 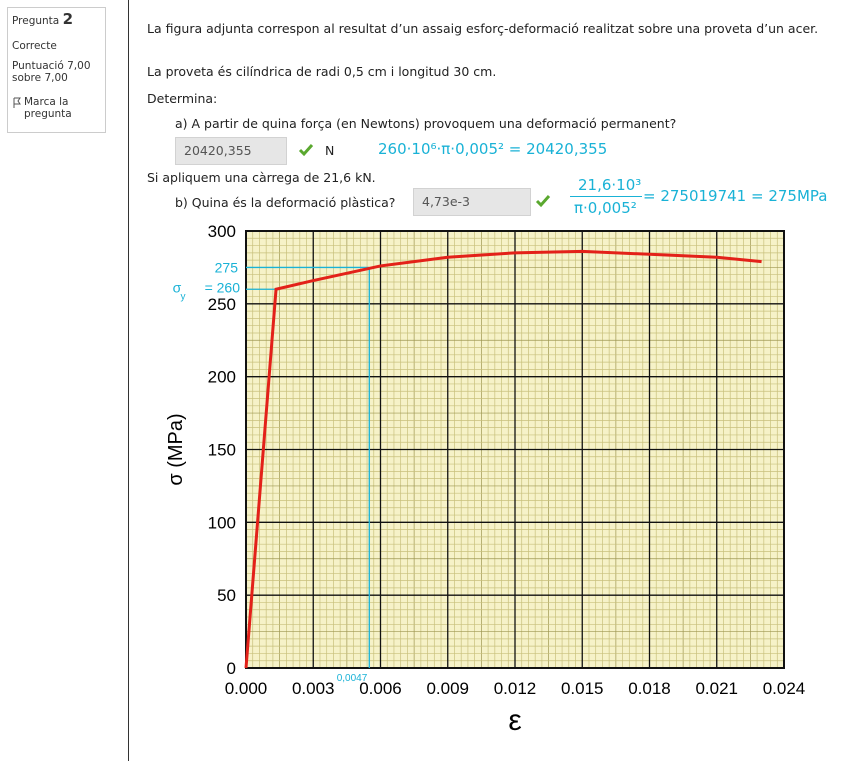 What do you see at coordinates (352, 678) in the screenshot?
I see `annotation: 0,0047` at bounding box center [352, 678].